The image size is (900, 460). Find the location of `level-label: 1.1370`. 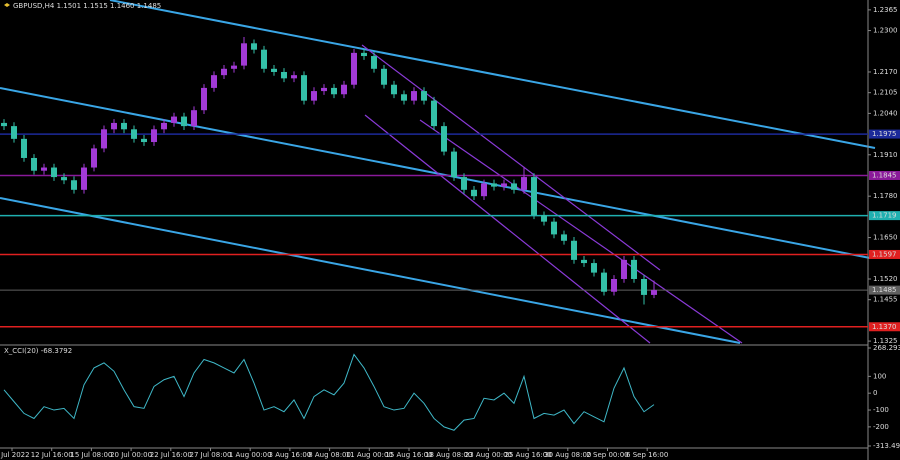

level-label: 1.1370 is located at coordinates (884, 327).